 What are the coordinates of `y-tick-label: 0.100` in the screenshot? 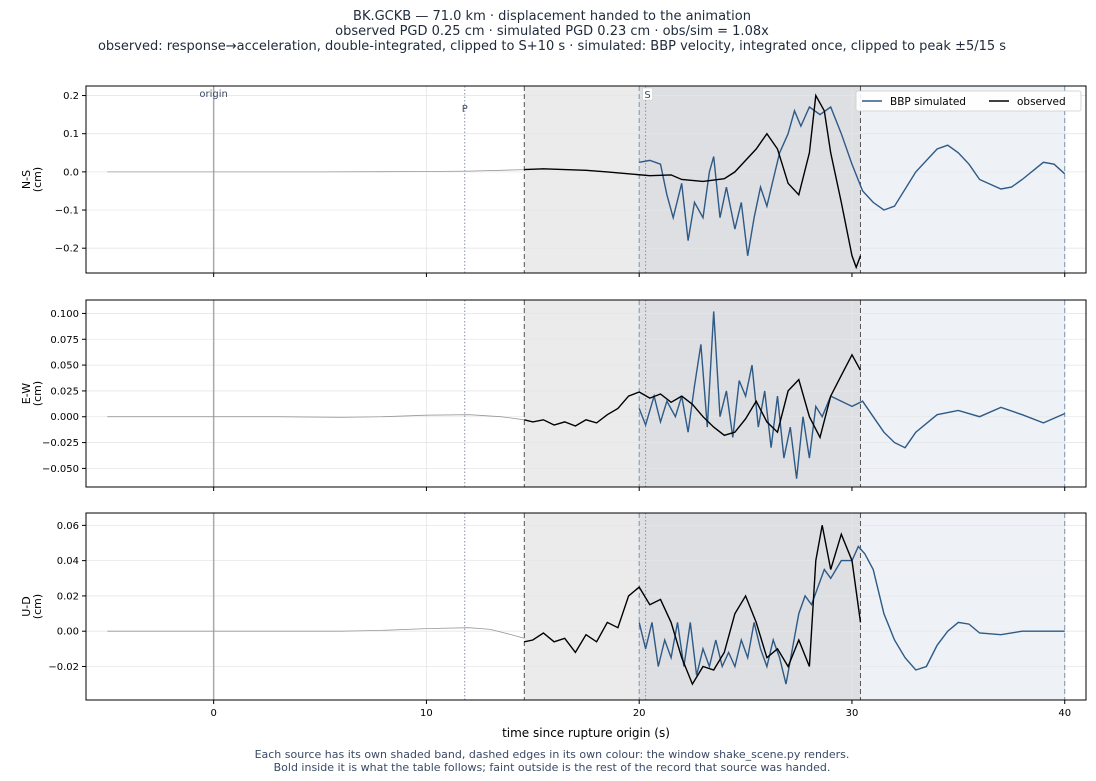 It's located at (64, 314).